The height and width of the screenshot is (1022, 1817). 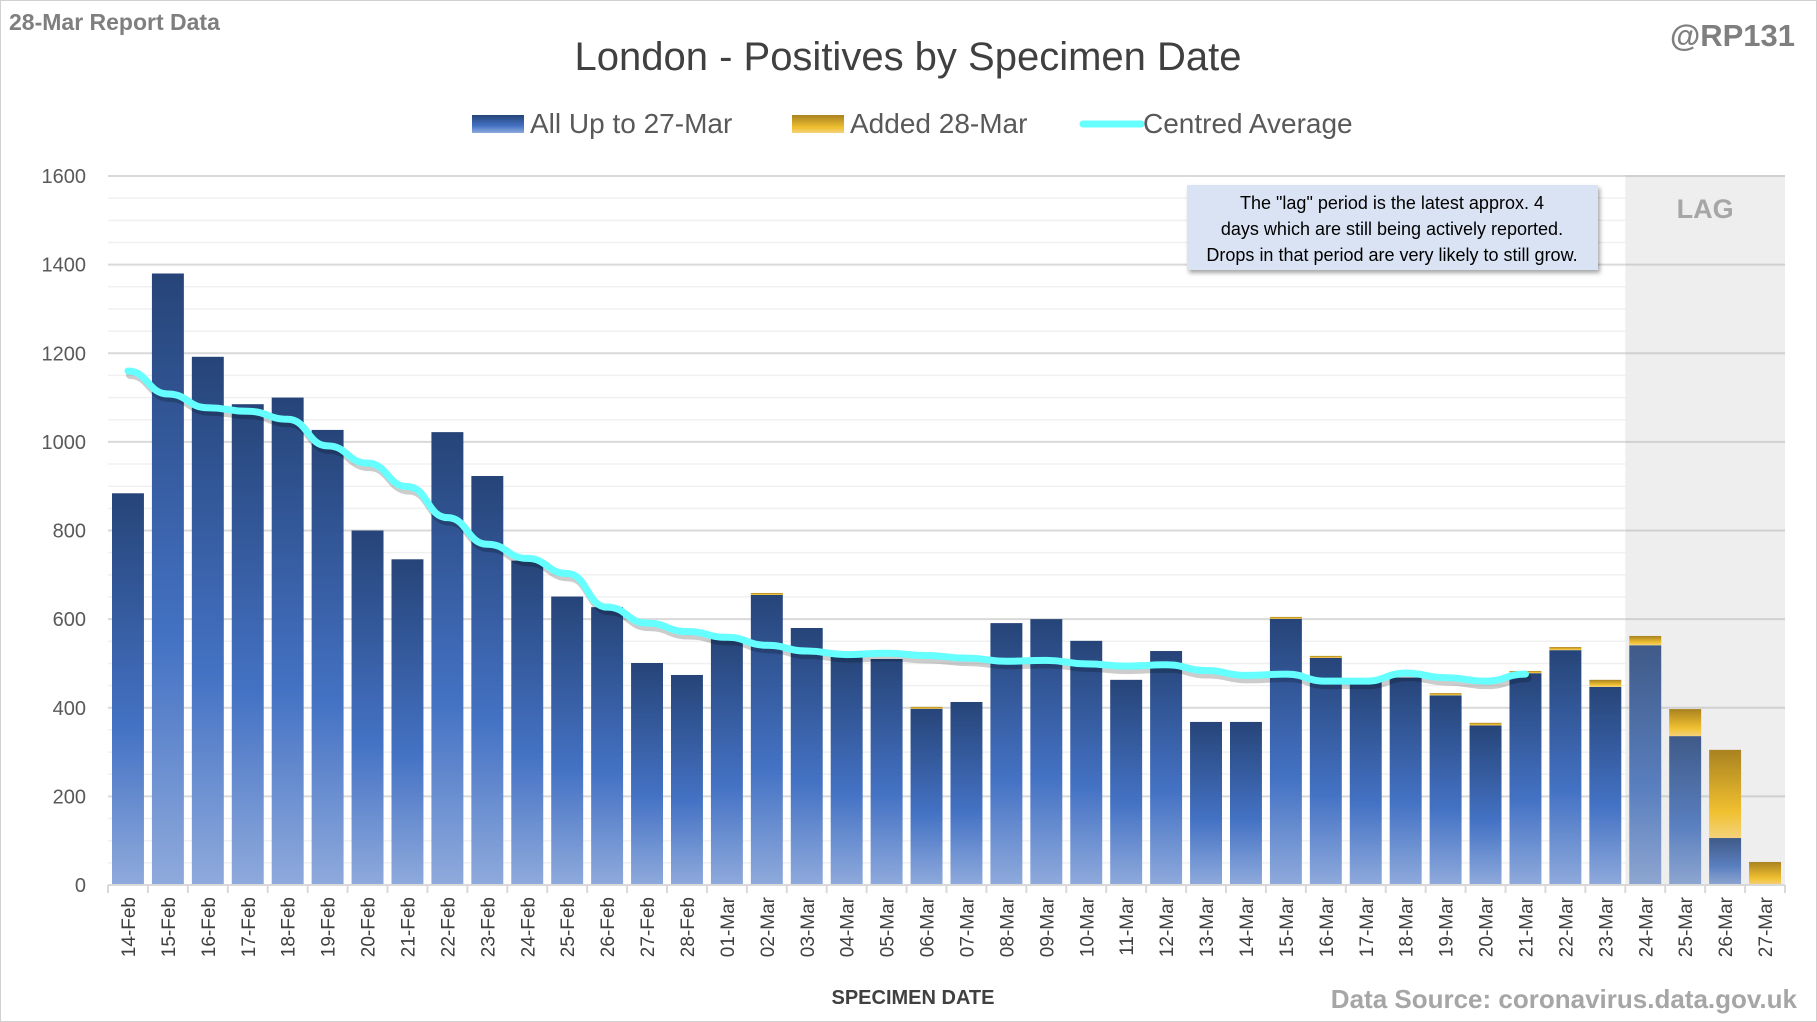 I want to click on x-tick-label: 27-Feb, so click(x=648, y=927).